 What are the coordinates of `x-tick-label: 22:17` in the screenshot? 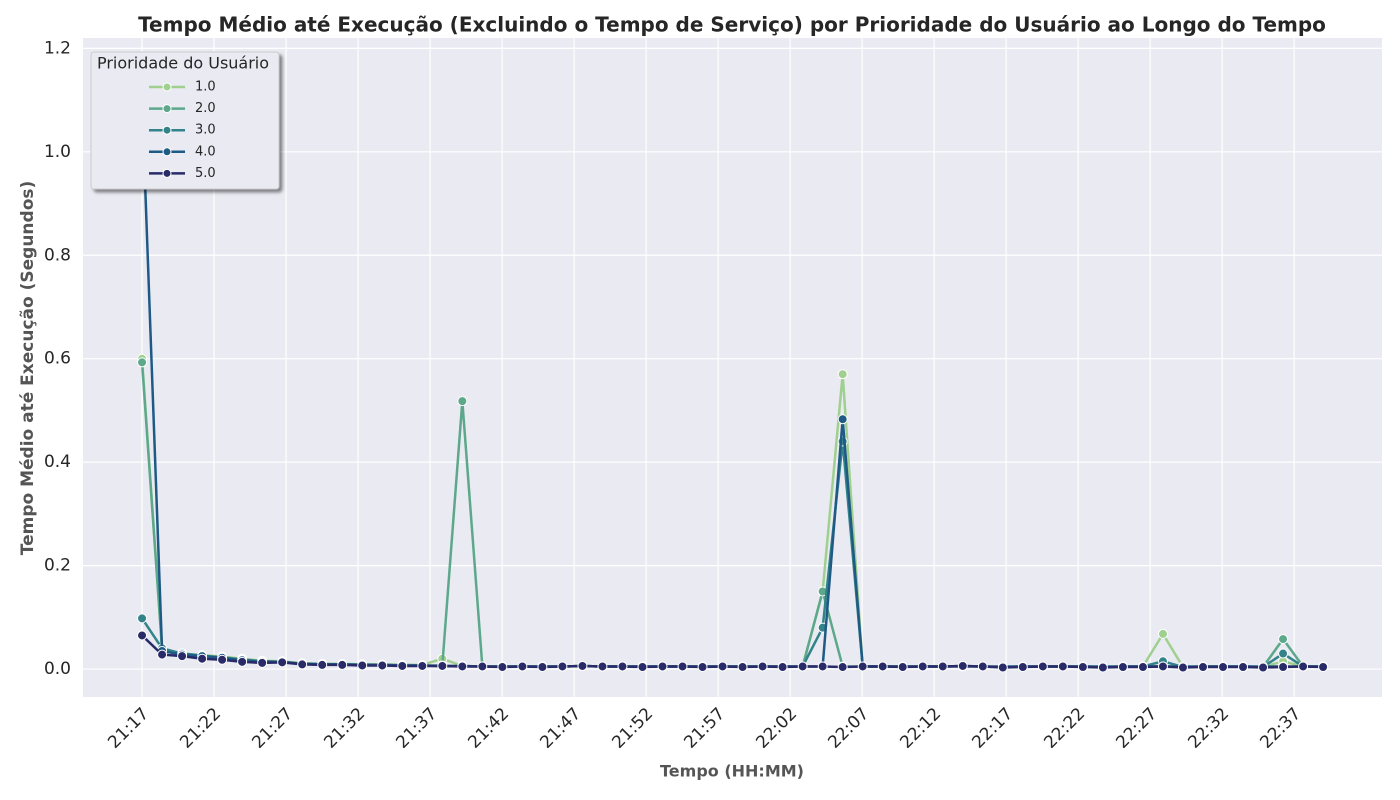 It's located at (992, 728).